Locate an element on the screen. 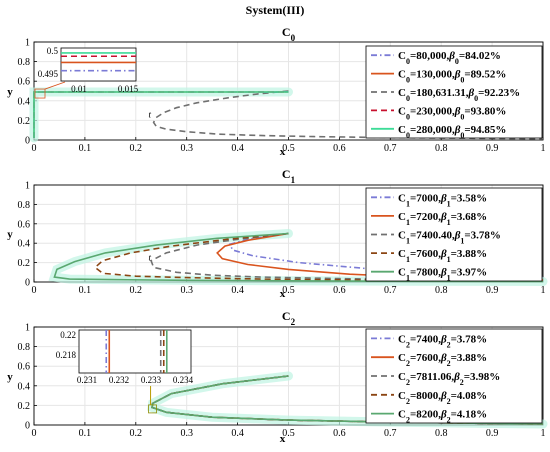 This screenshot has width=550, height=452. zoom-pointer is located at coordinates (55, 85).